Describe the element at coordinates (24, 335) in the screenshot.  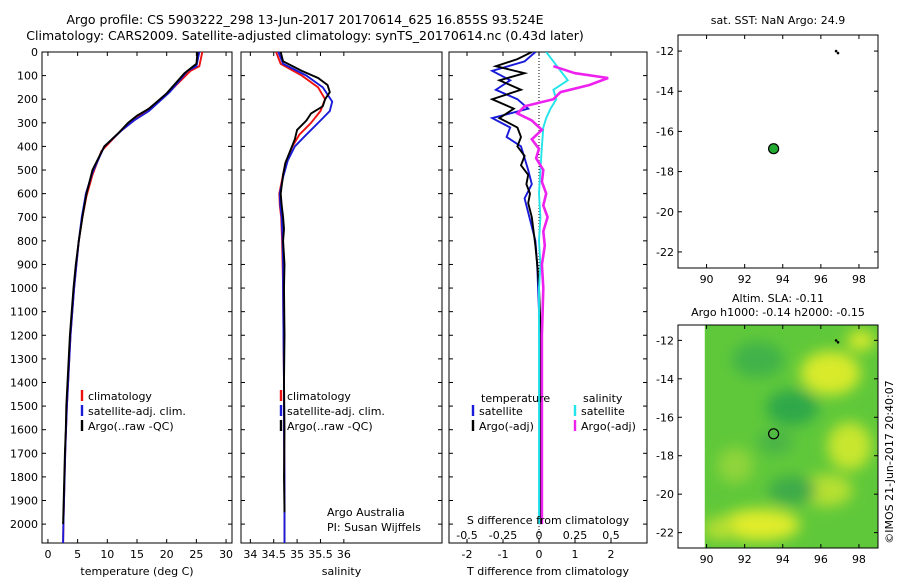
I see `y-tick-label: 1200` at that location.